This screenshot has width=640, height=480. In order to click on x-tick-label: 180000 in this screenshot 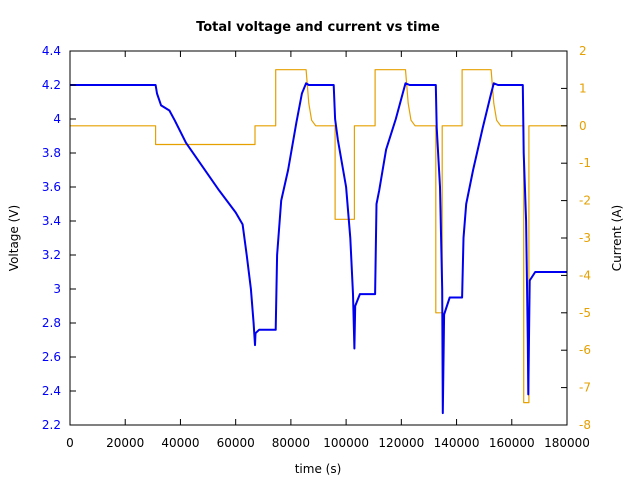, I will do `click(567, 443)`.